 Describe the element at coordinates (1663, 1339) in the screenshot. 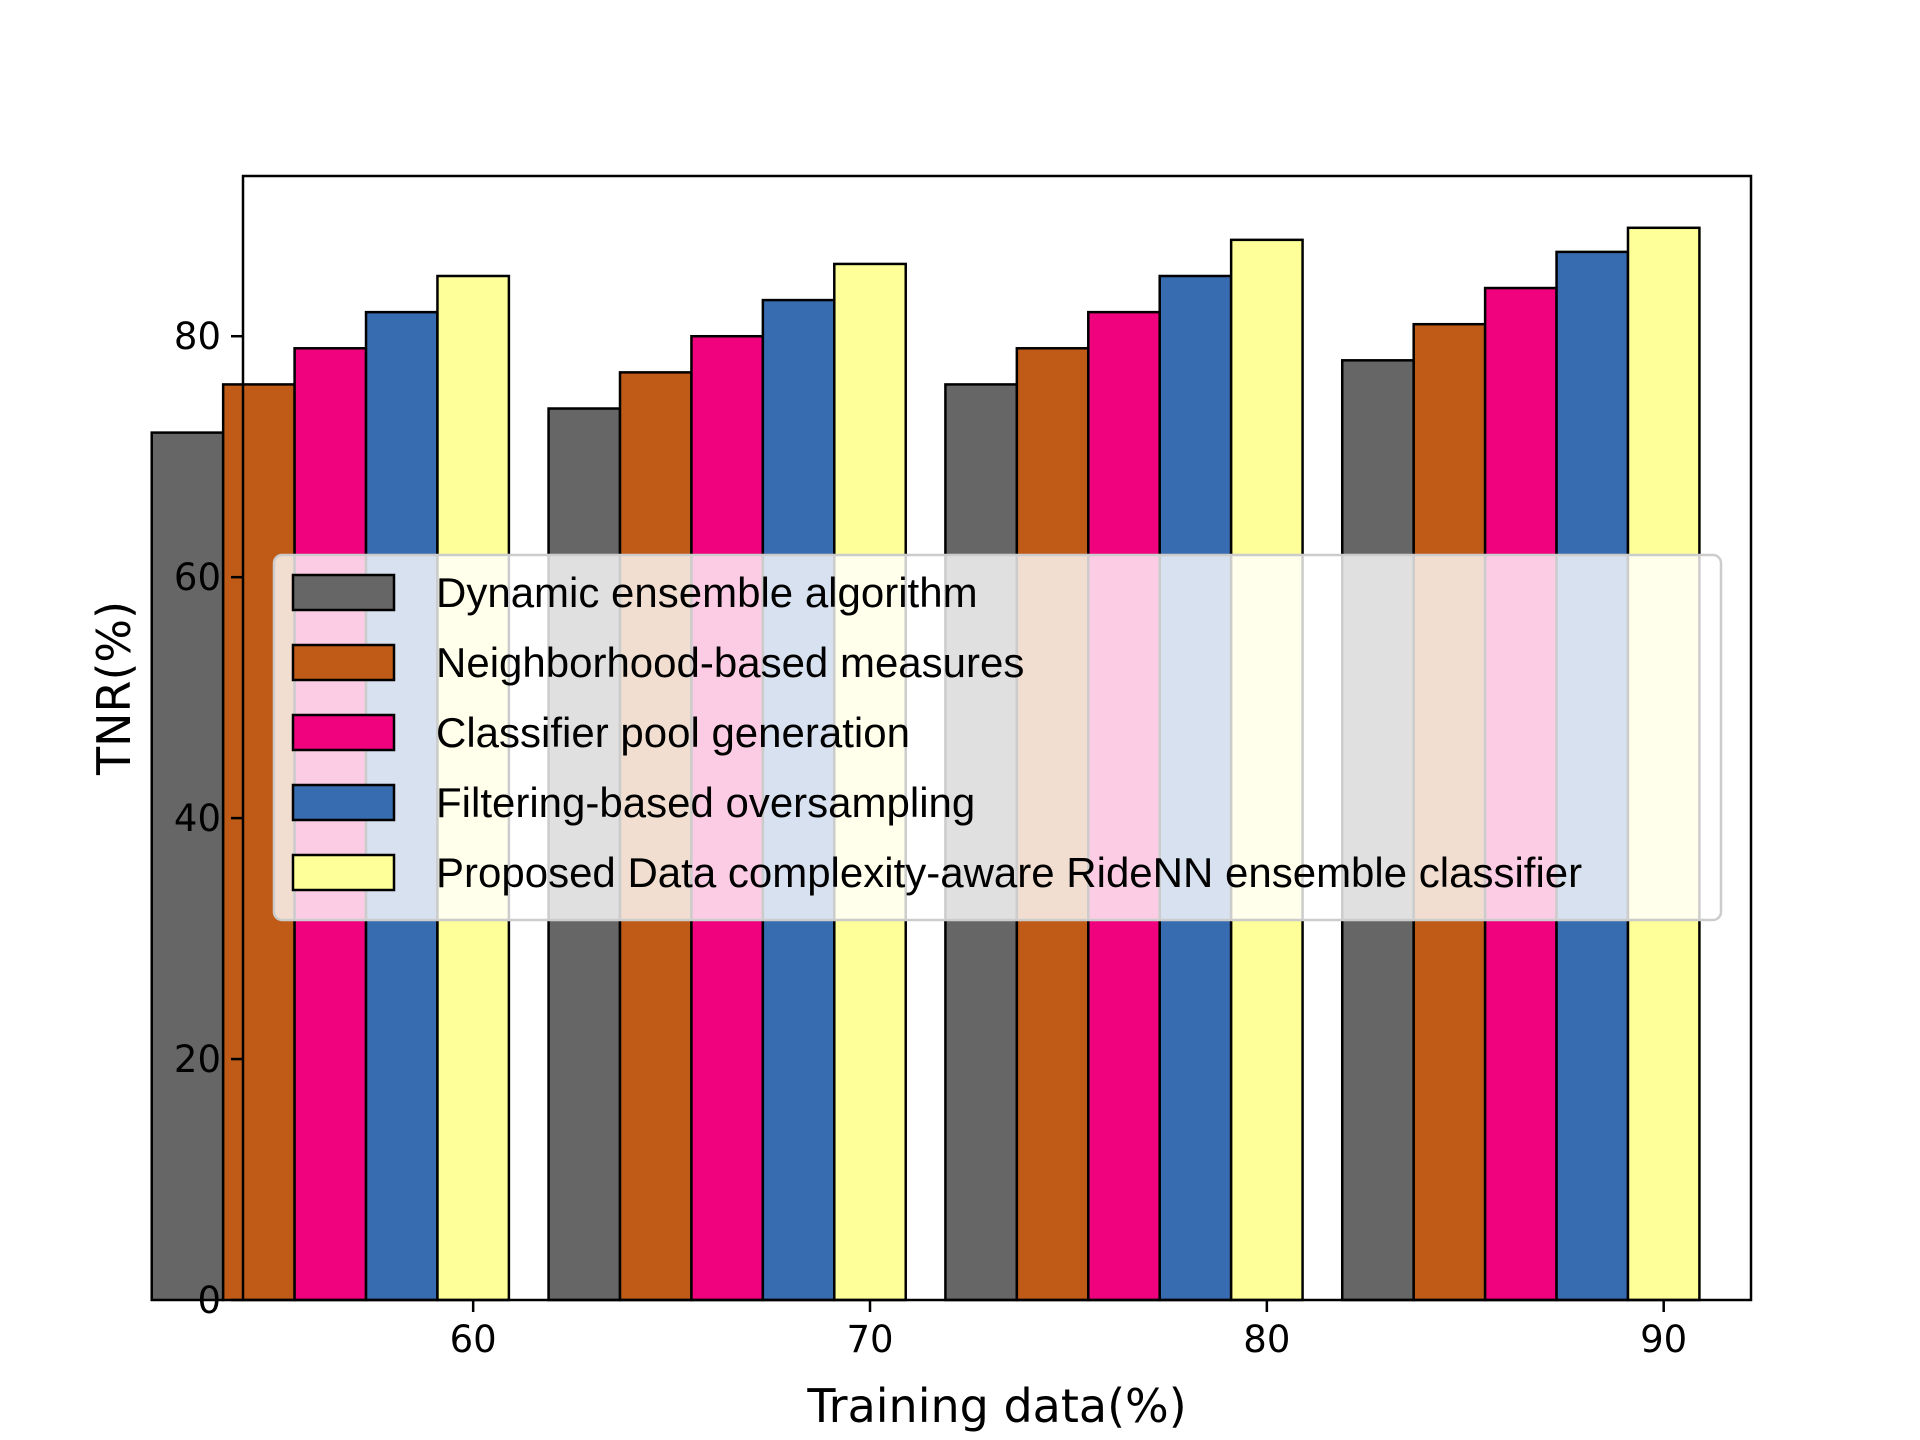

I see `x-tick-label: 90` at that location.